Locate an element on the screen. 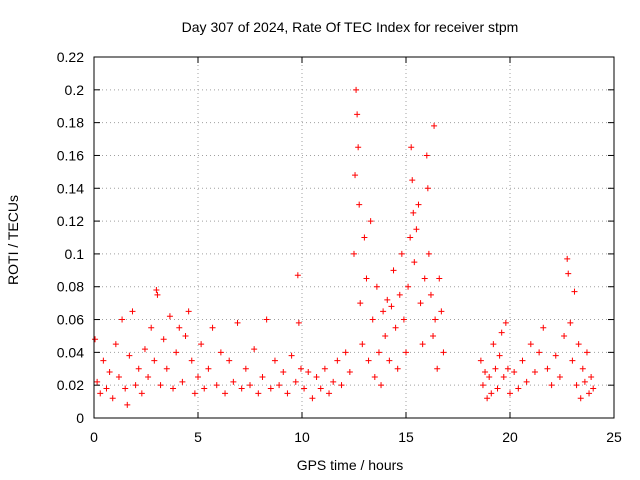  y-tick-label: 0.06 is located at coordinates (70, 320).